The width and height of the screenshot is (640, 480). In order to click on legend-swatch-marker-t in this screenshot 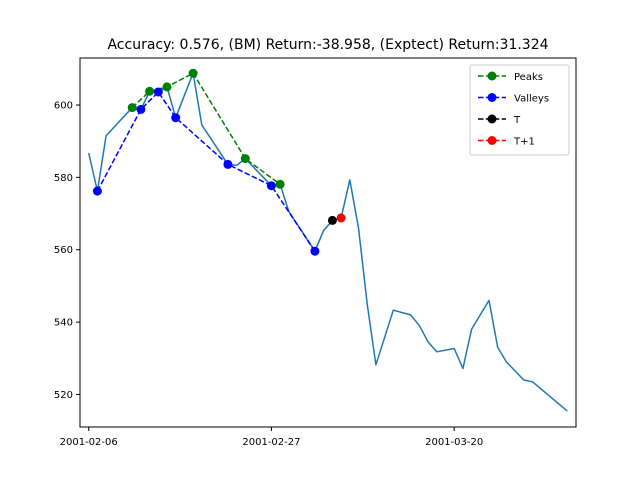, I will do `click(492, 119)`.